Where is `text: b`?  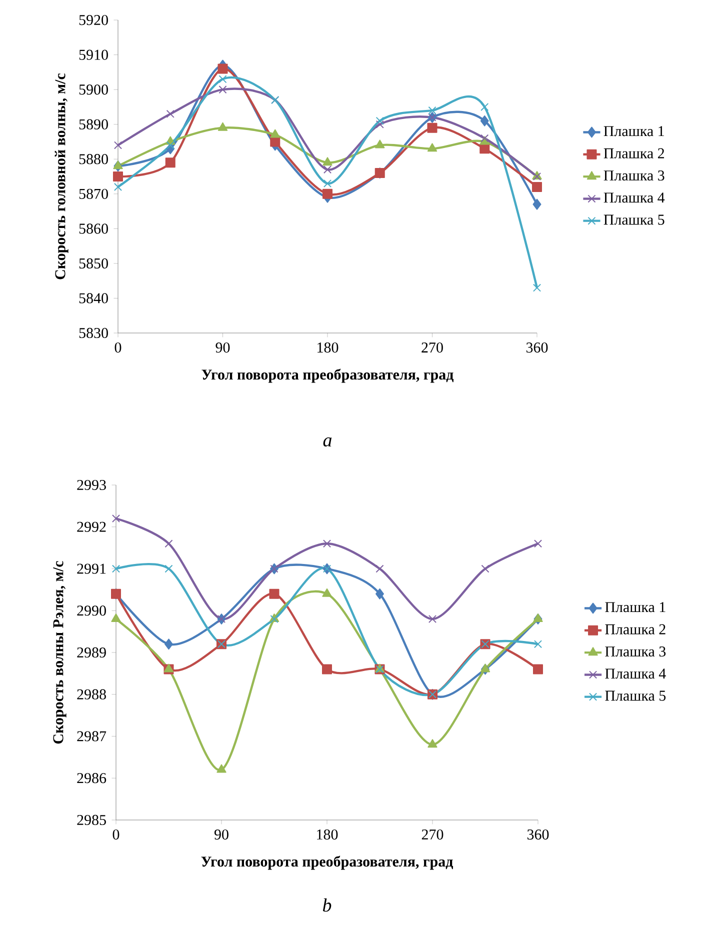
text: b is located at coordinates (327, 905).